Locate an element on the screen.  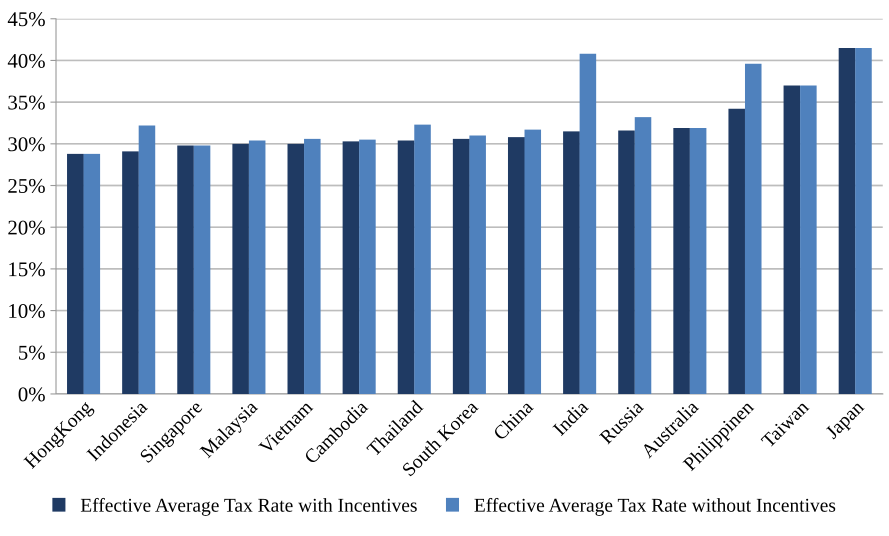
y-tick-label: 35% is located at coordinates (26, 103).